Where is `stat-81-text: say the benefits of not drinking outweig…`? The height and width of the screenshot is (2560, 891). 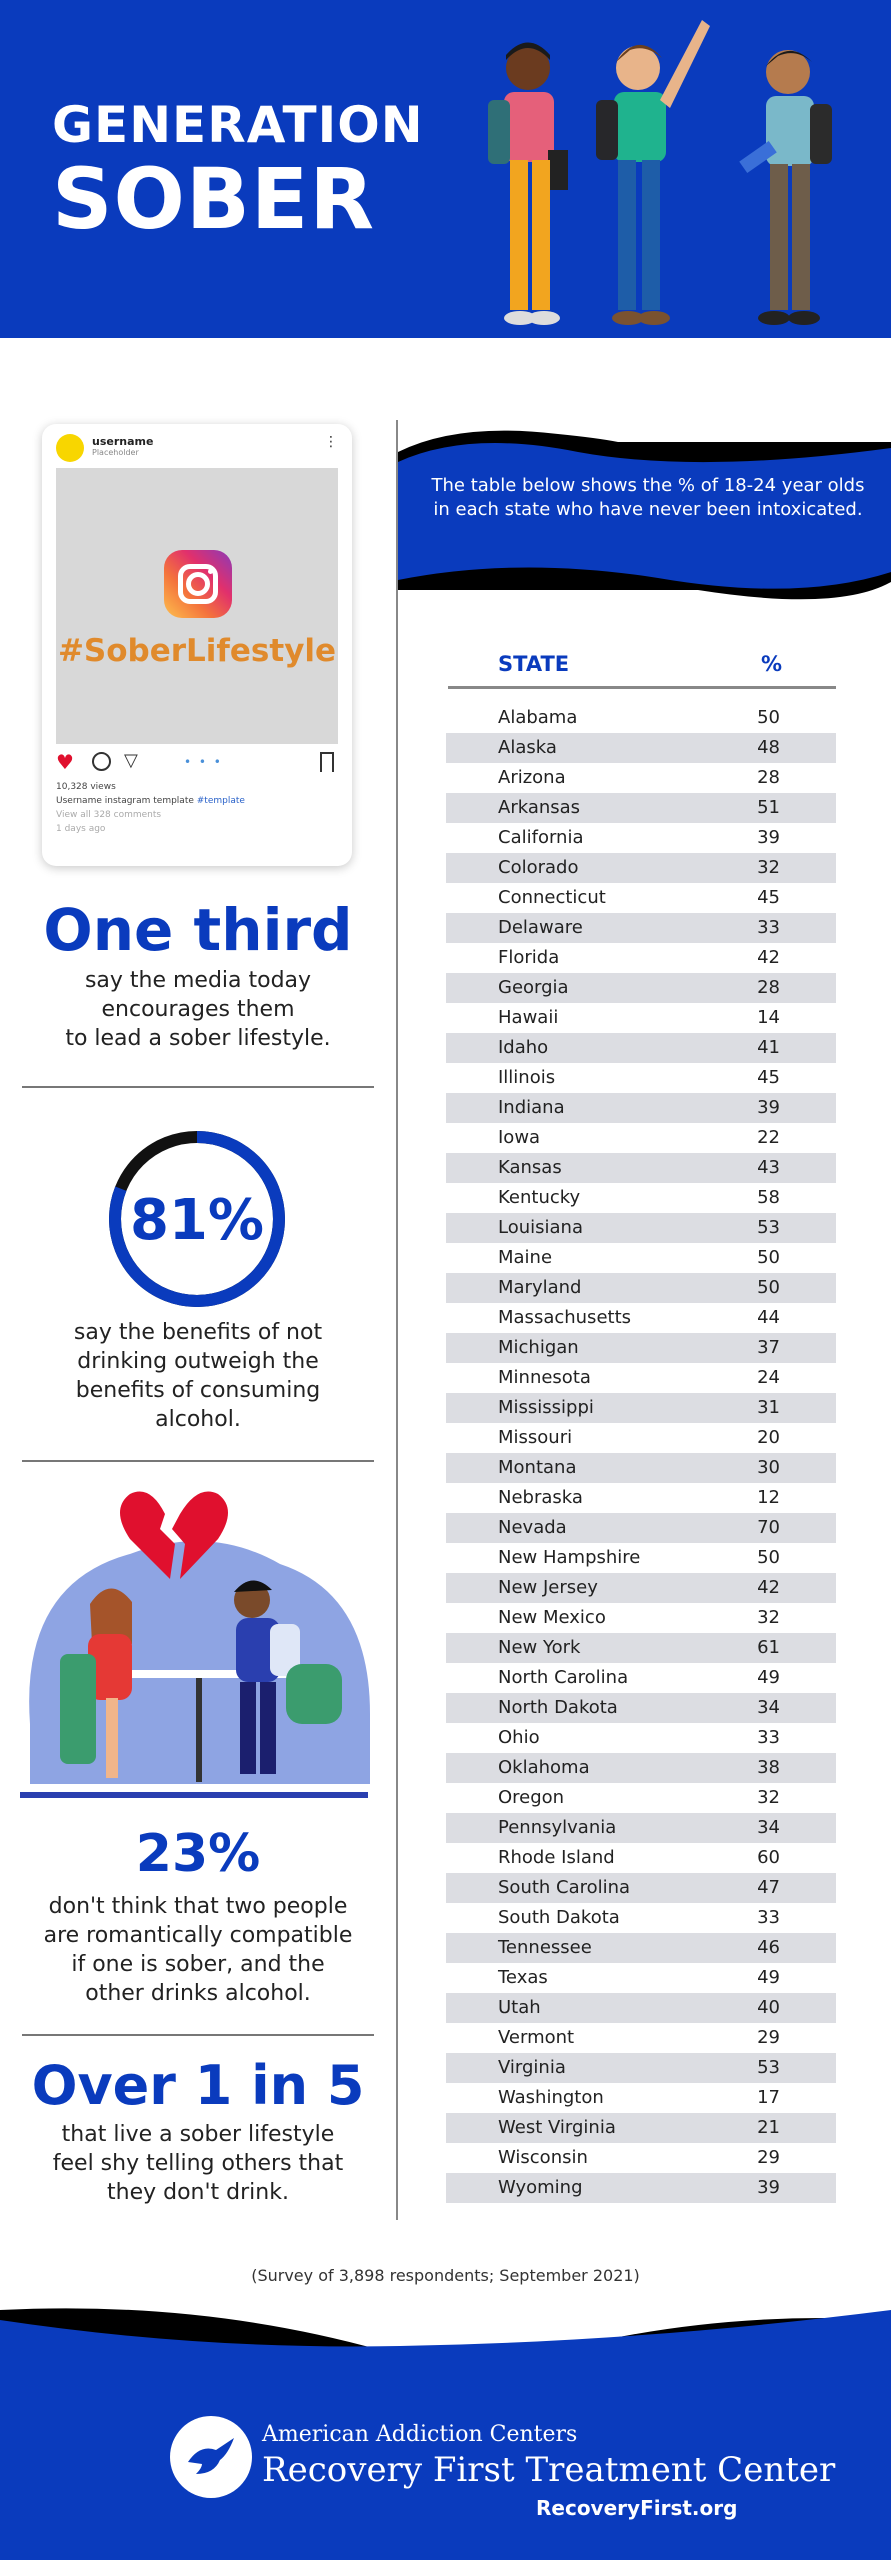 stat-81-text: say the benefits of not drinking outweig… is located at coordinates (198, 1376).